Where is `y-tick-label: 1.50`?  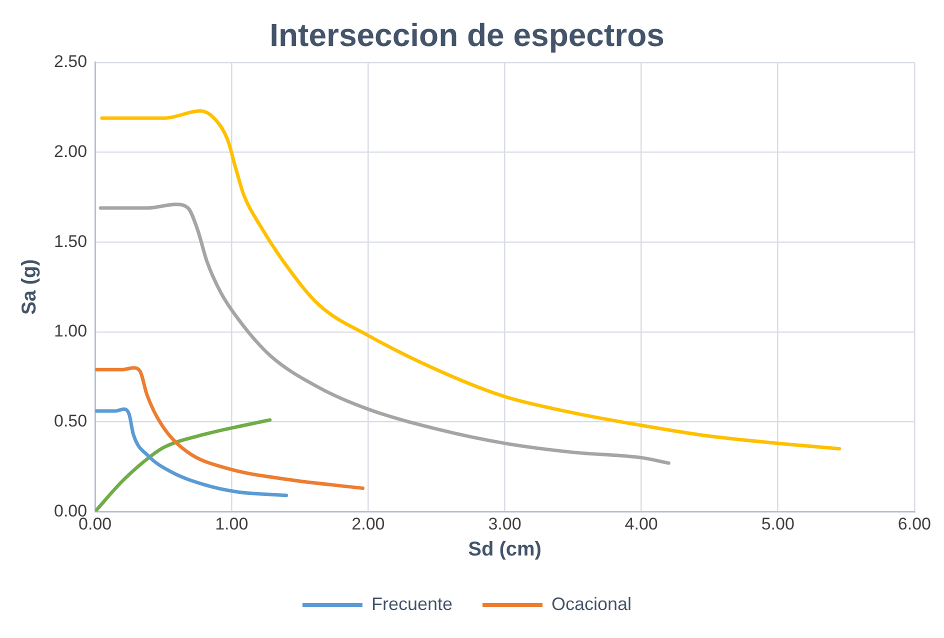 y-tick-label: 1.50 is located at coordinates (71, 241).